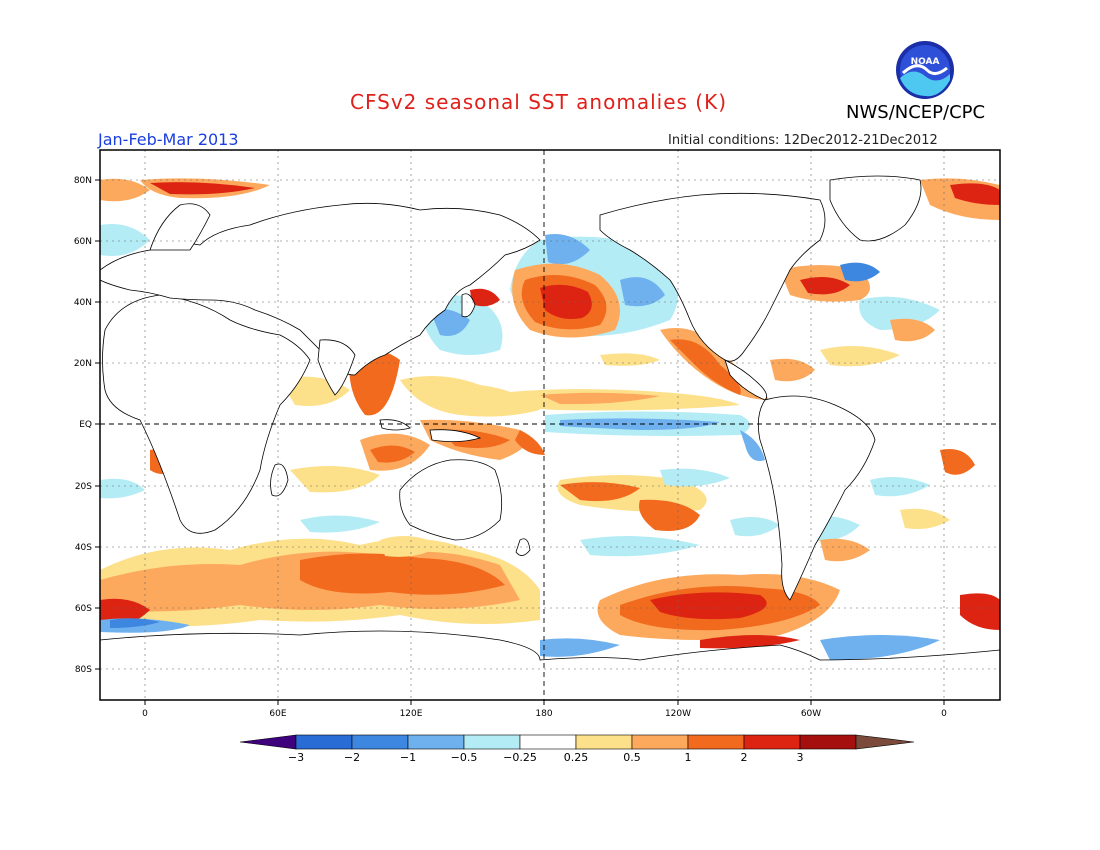 This screenshot has height=850, width=1100. What do you see at coordinates (83, 487) in the screenshot?
I see `lat-label: 20S` at bounding box center [83, 487].